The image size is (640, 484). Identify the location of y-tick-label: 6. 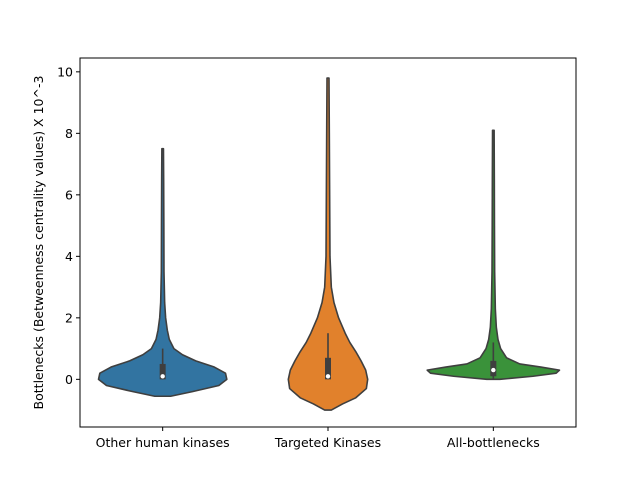
(69, 194).